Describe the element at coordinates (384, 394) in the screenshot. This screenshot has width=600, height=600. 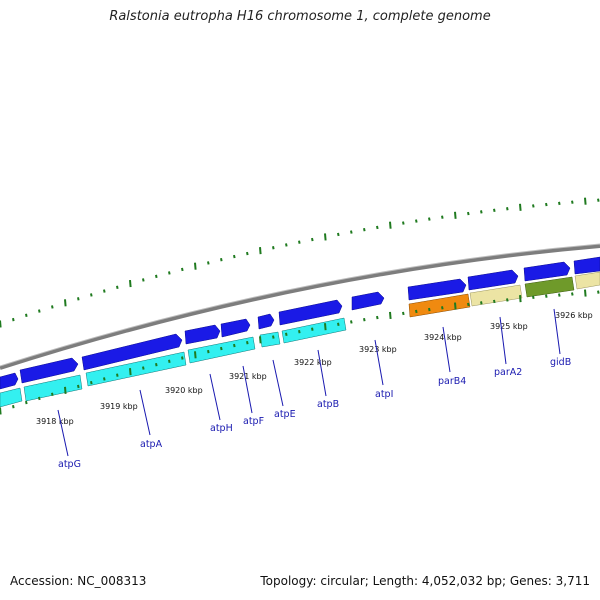
I see `gene-label: atpI` at that location.